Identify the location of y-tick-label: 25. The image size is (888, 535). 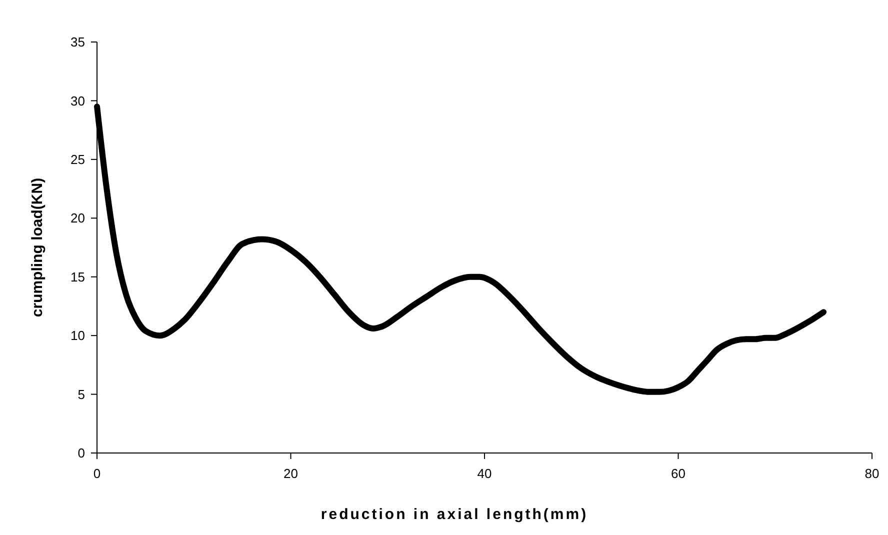
(77, 159).